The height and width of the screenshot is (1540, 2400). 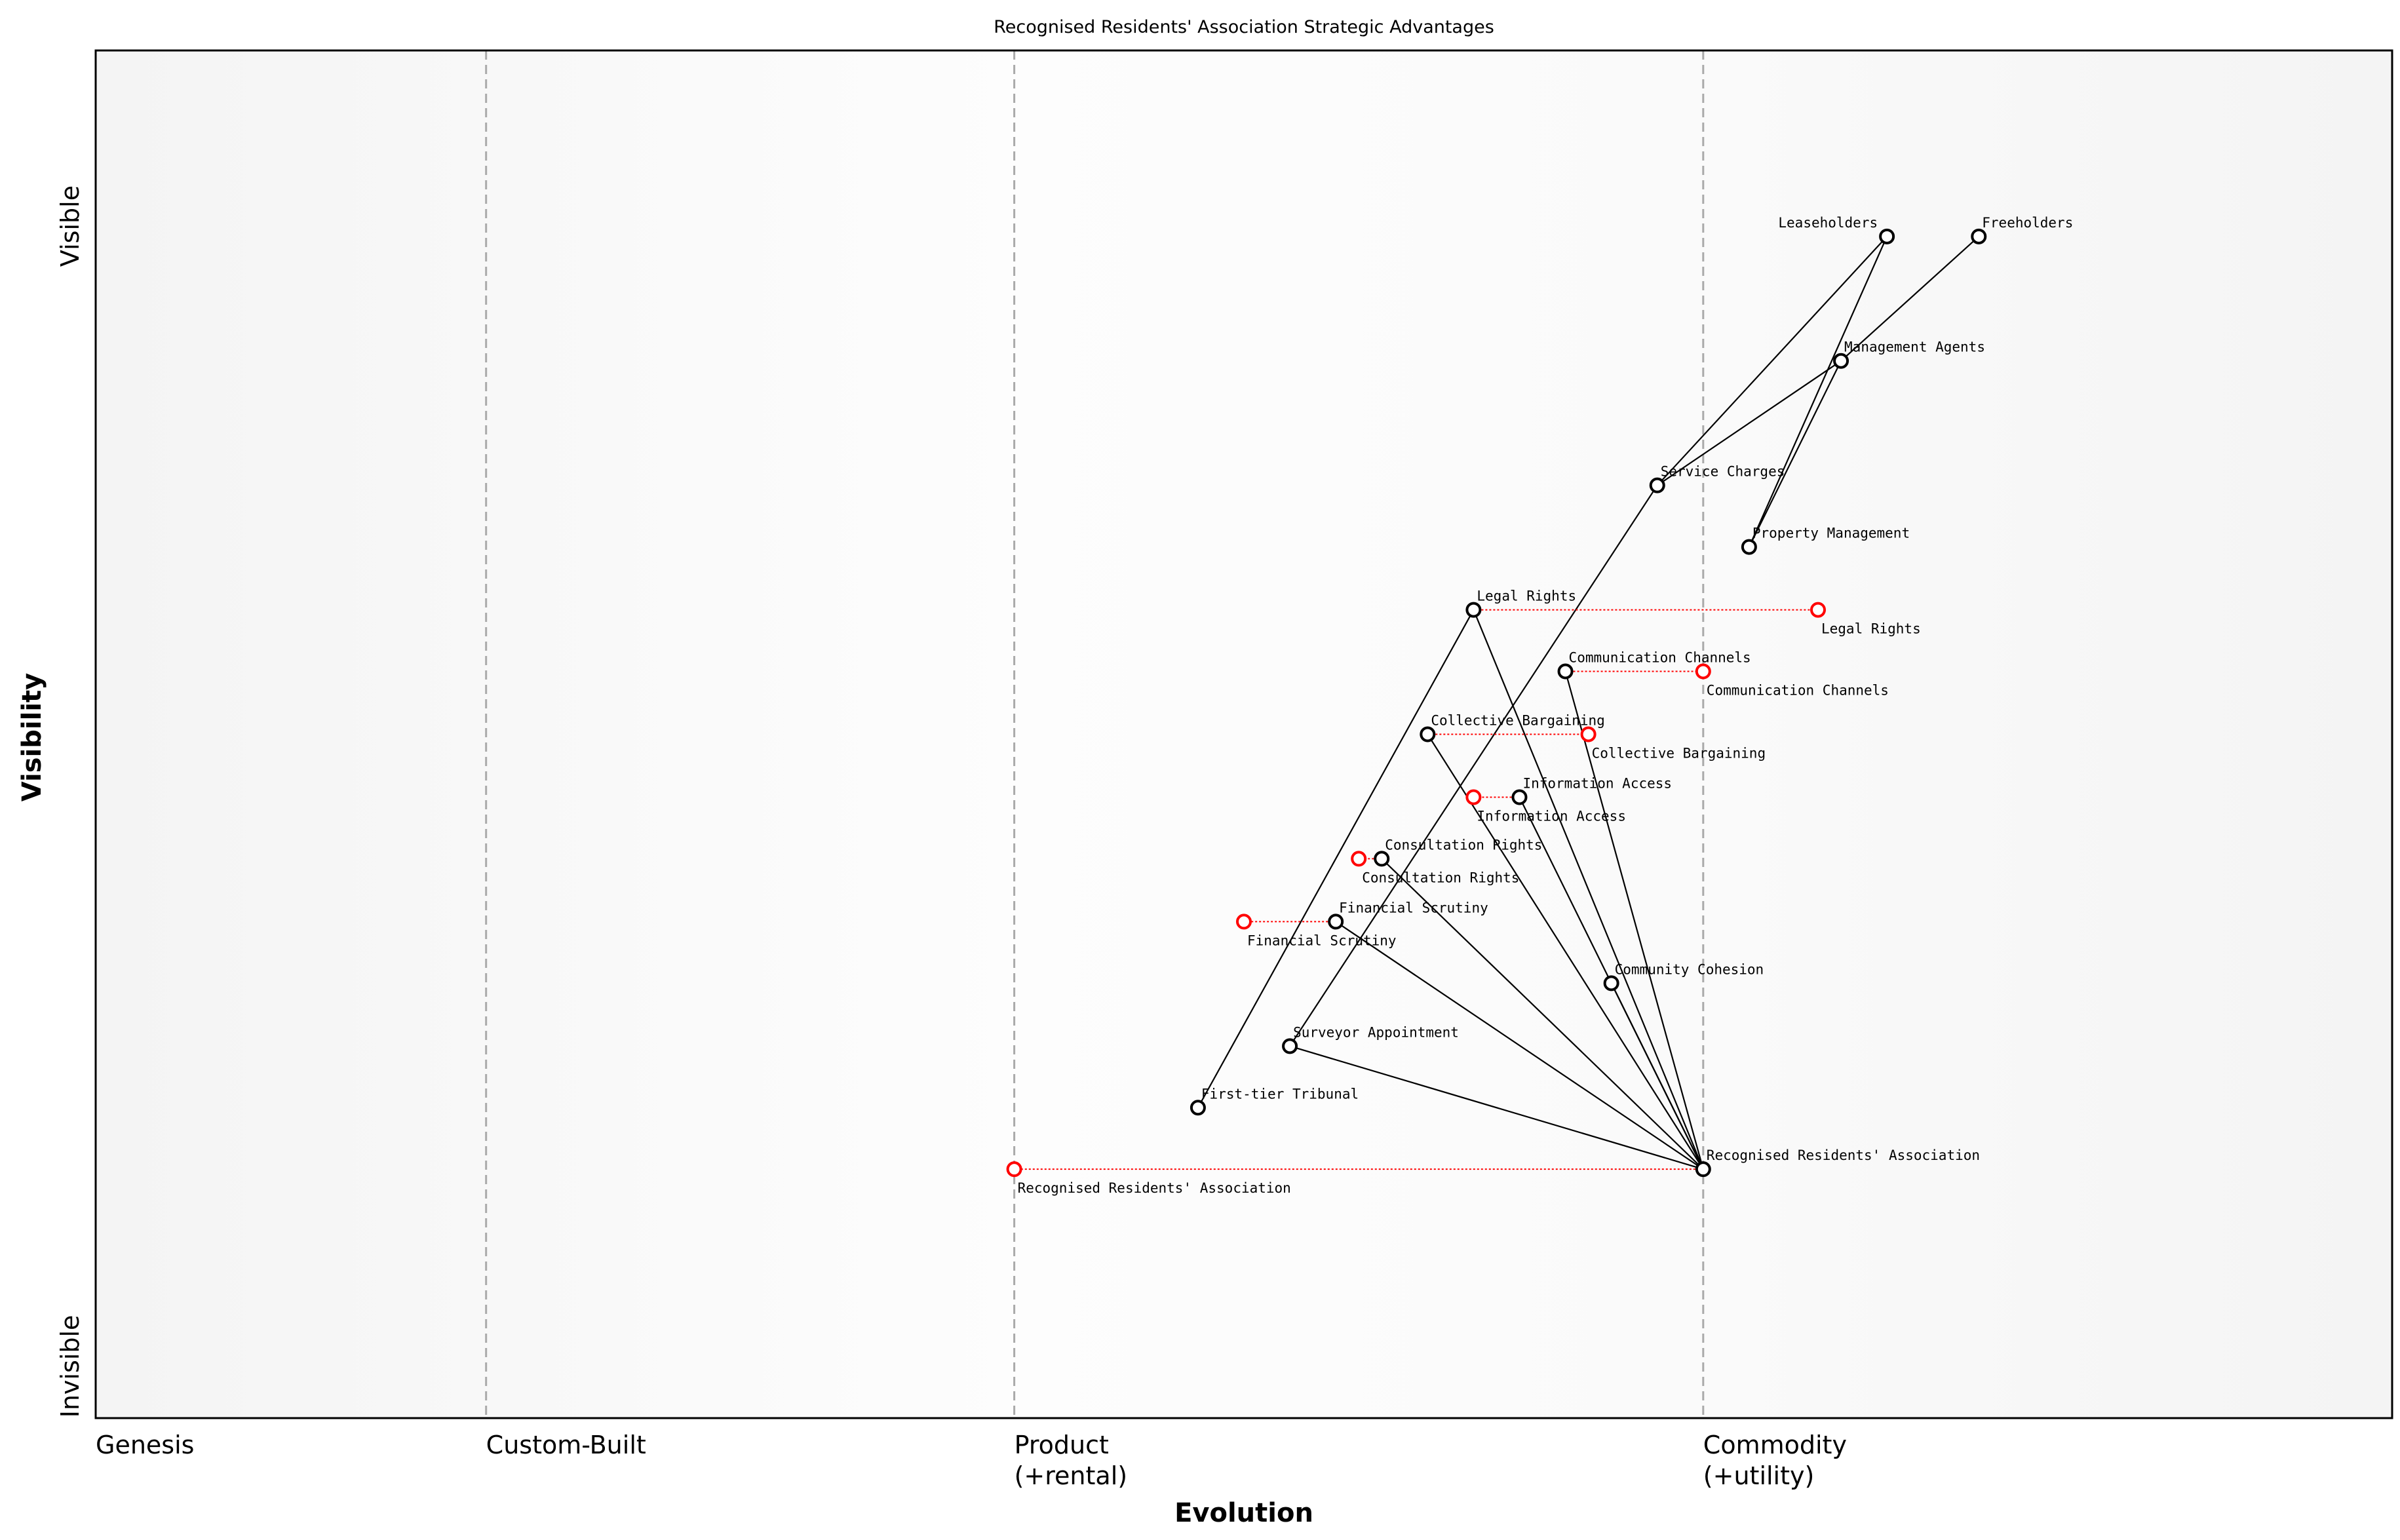 I want to click on stage-sublabel: (+rental), so click(x=1071, y=1475).